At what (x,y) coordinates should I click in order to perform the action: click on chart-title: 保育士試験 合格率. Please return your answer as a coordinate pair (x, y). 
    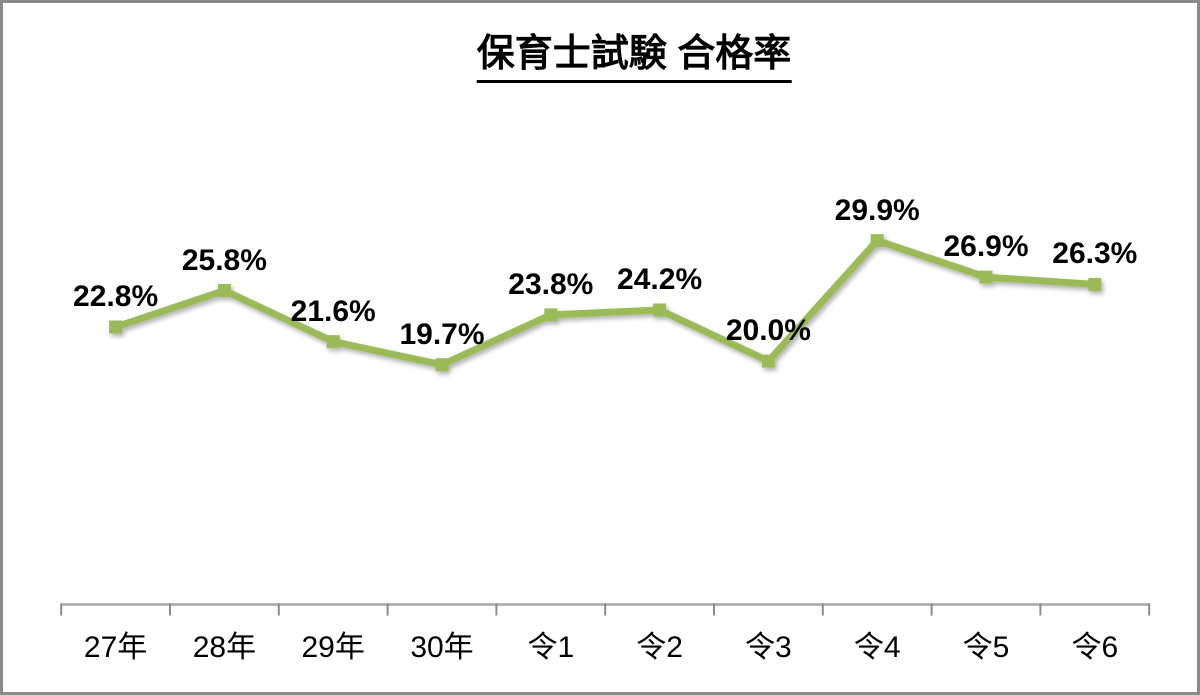
    Looking at the image, I should click on (634, 58).